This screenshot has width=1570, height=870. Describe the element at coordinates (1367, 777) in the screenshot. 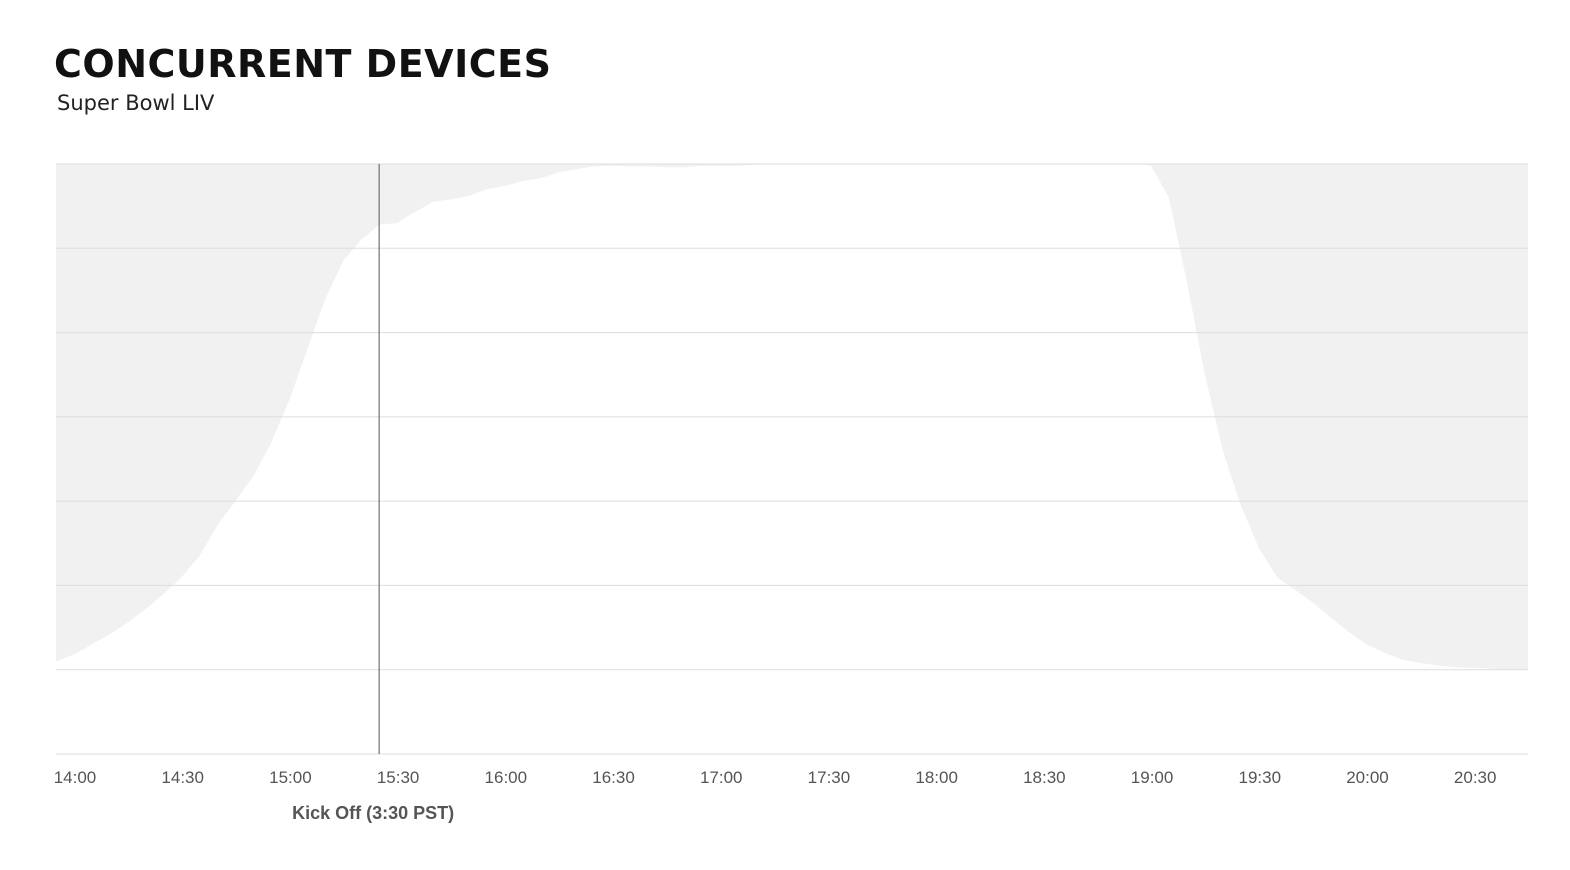

I see `x-tick-label: 20:00` at that location.